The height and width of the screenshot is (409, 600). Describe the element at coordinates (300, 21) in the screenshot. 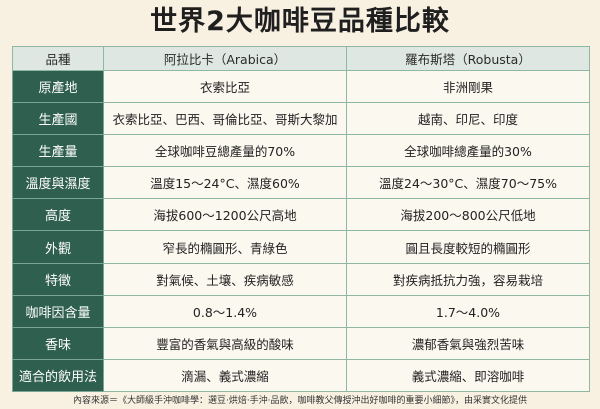

I see `page-title: 世界2大咖啡豆品種比較` at that location.